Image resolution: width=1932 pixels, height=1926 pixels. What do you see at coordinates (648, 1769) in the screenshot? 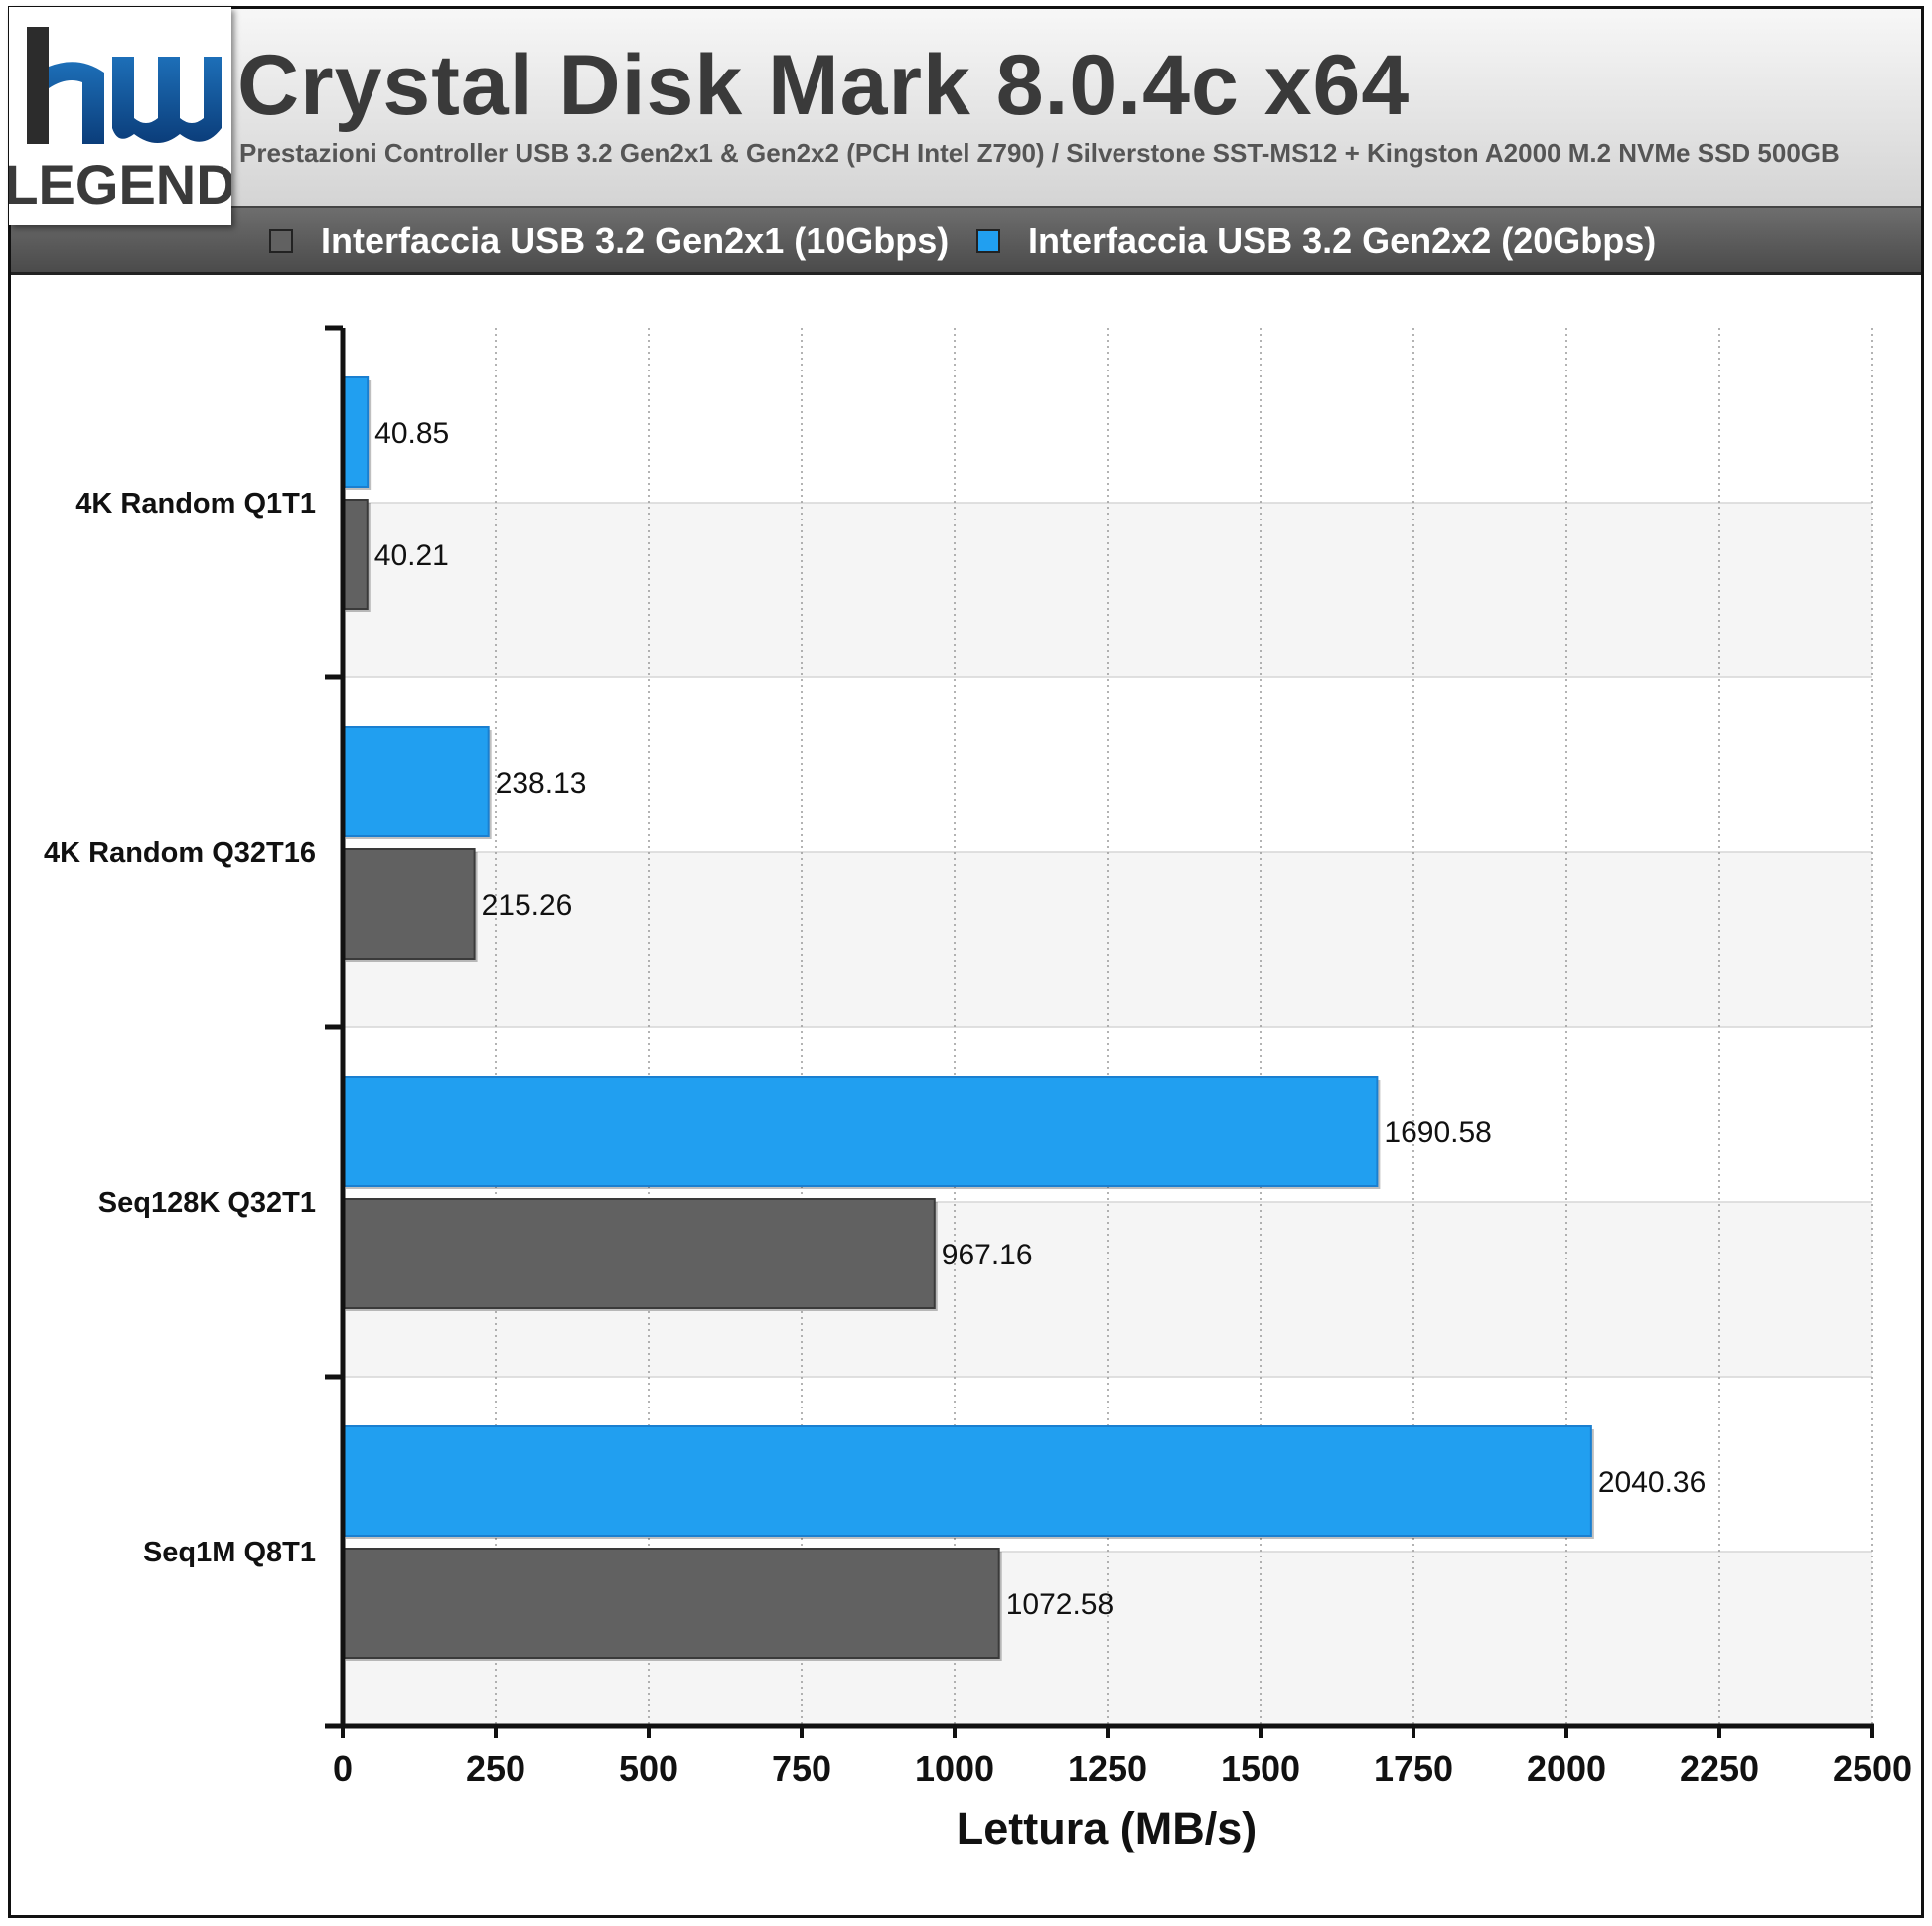
I see `x-tick-label: 500` at bounding box center [648, 1769].